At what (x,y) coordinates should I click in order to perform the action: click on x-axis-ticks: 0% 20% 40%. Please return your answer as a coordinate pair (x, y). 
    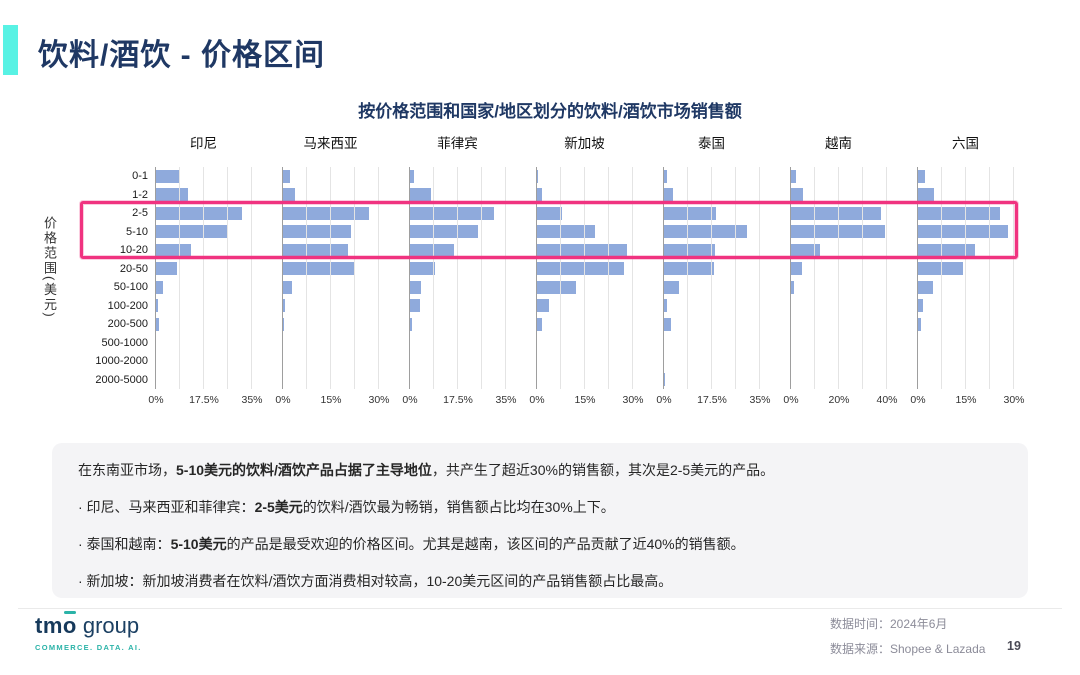
    Looking at the image, I should click on (840, 401).